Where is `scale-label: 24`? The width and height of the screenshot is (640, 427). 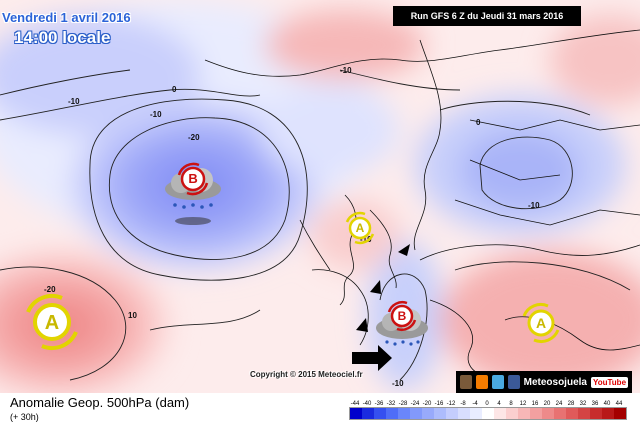
scale-label: 24 is located at coordinates (559, 404).